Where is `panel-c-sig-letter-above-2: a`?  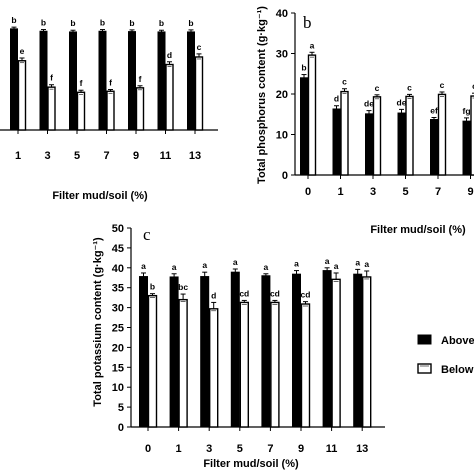
panel-c-sig-letter-above-2: a is located at coordinates (204, 265).